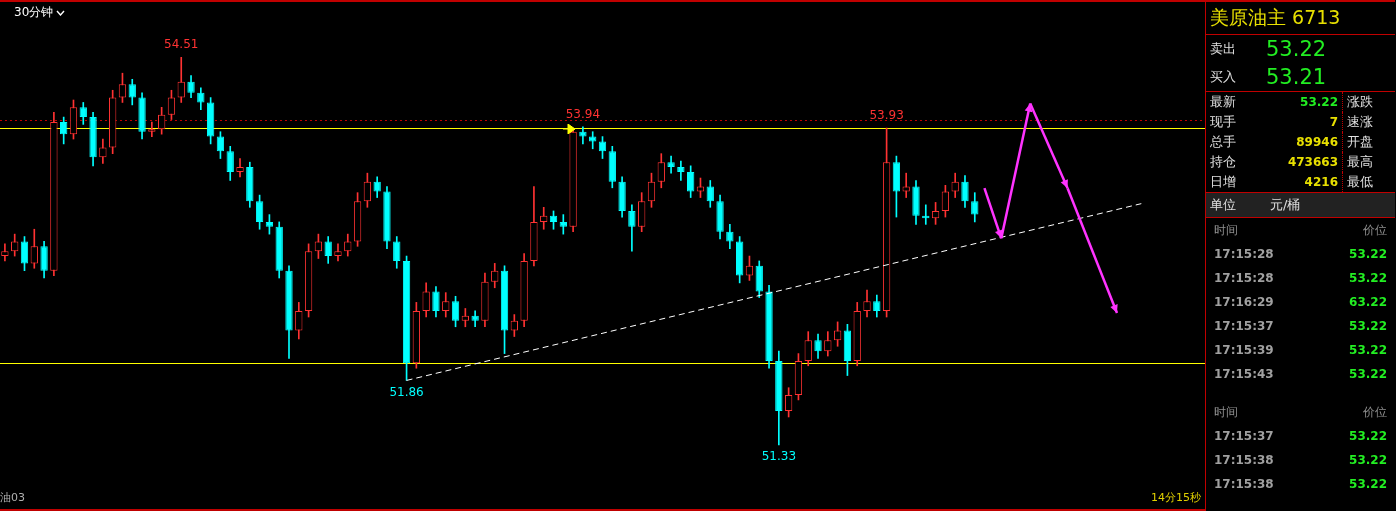  I want to click on annotation: 53.94, so click(583, 113).